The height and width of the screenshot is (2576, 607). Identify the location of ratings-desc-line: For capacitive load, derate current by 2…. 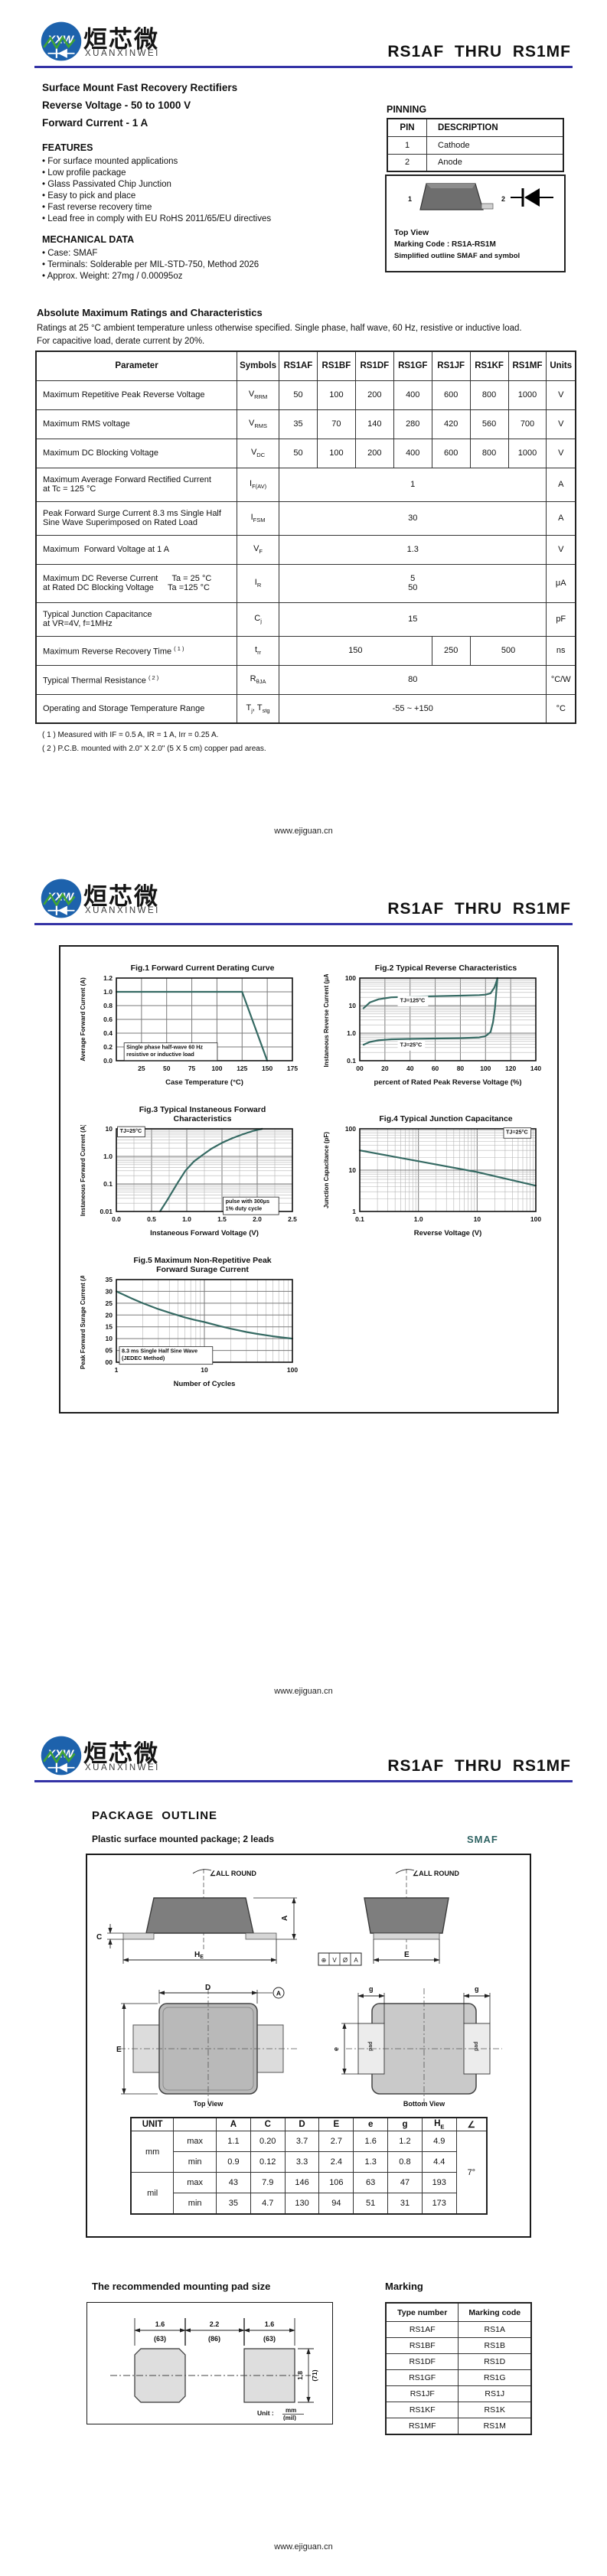
(121, 341).